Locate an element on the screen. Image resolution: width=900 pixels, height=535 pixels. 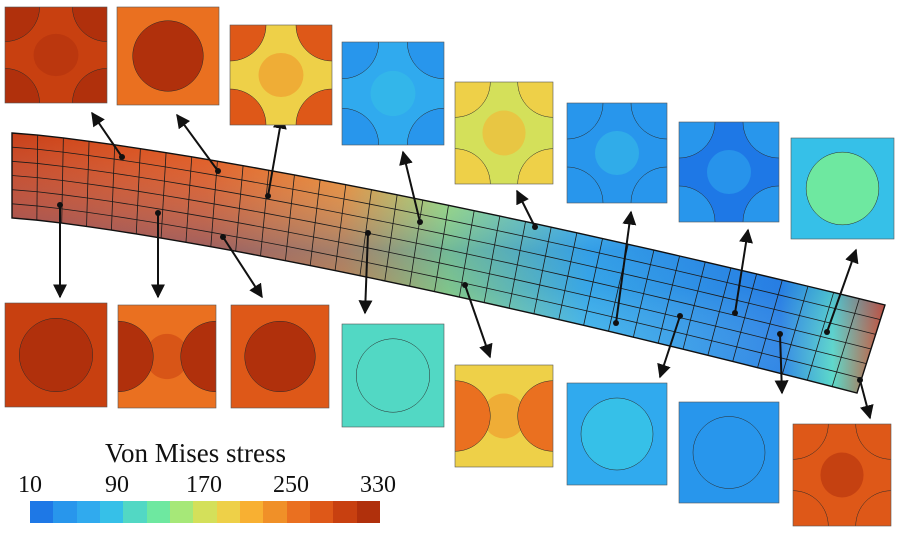
unit-cell-c6 is located at coordinates (617, 153).